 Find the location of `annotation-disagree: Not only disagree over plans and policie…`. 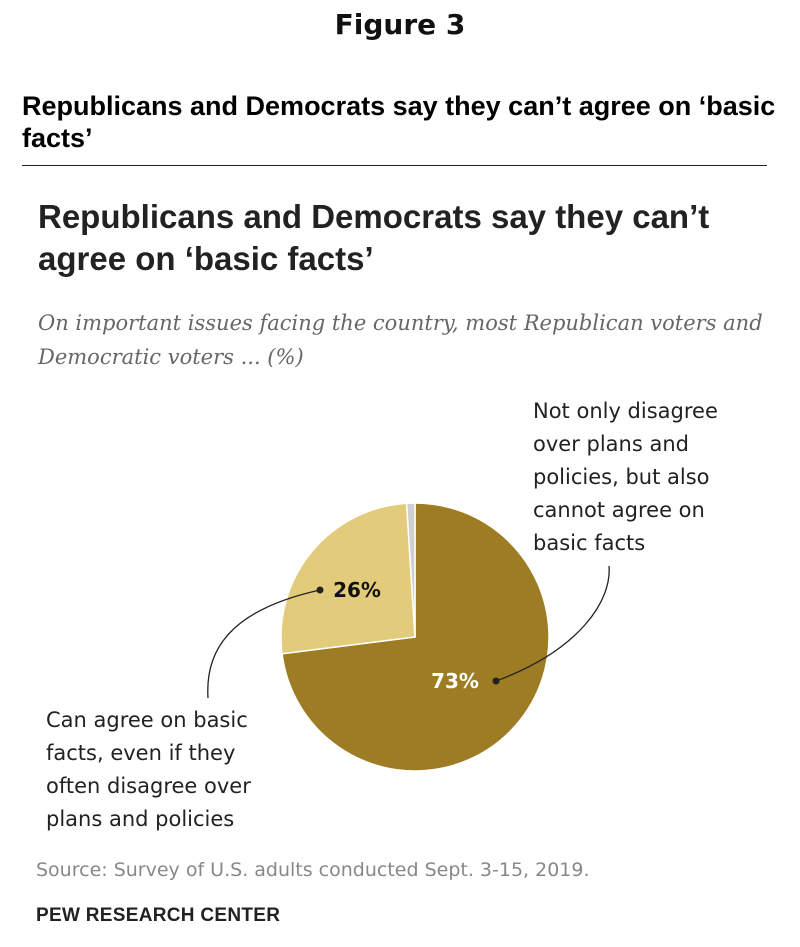

annotation-disagree: Not only disagree over plans and policie… is located at coordinates (625, 477).